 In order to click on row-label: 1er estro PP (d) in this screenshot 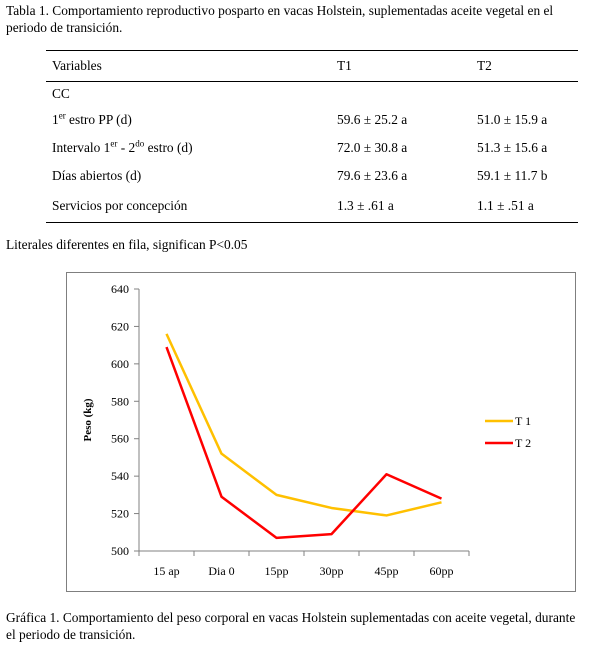, I will do `click(92, 118)`.